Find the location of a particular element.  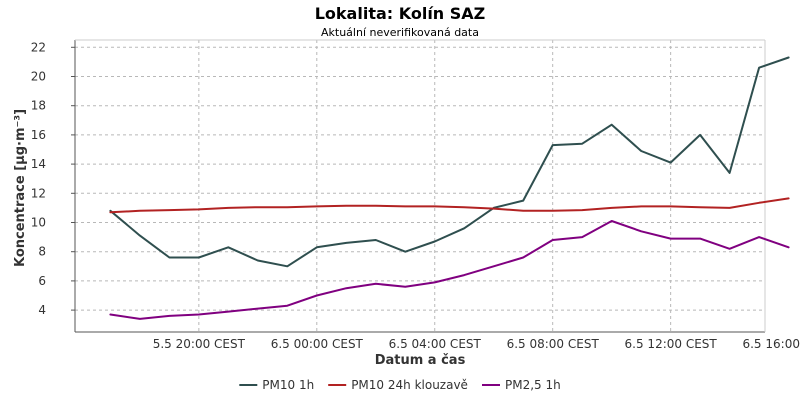

x-tick-label: 6.5 08:00 CEST is located at coordinates (553, 344).